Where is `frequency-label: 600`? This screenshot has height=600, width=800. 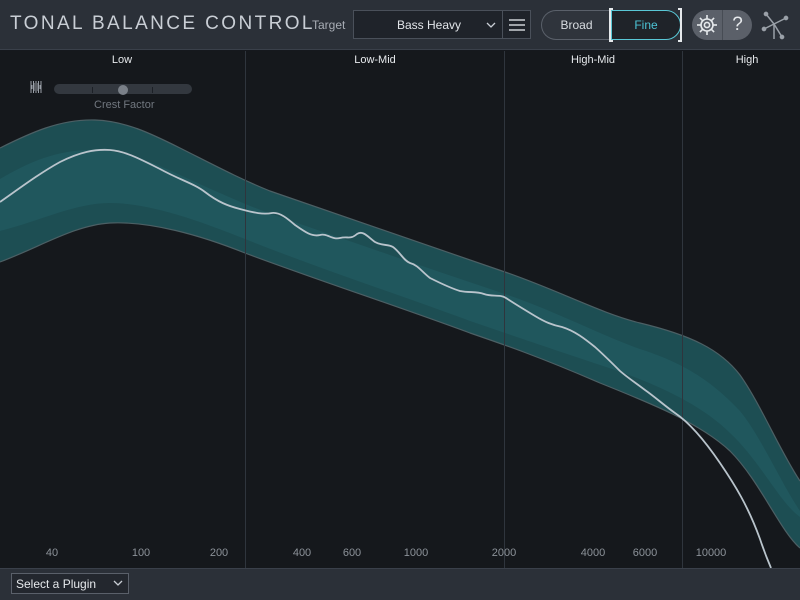 frequency-label: 600 is located at coordinates (352, 553).